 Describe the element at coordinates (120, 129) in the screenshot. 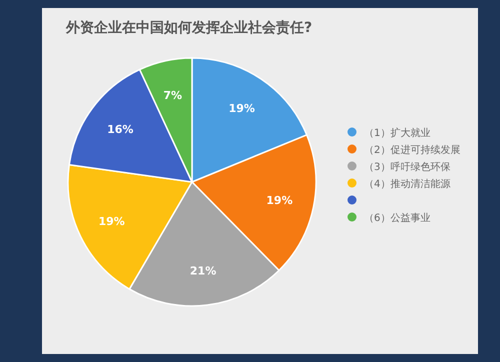

I see `data-label: 16%` at that location.